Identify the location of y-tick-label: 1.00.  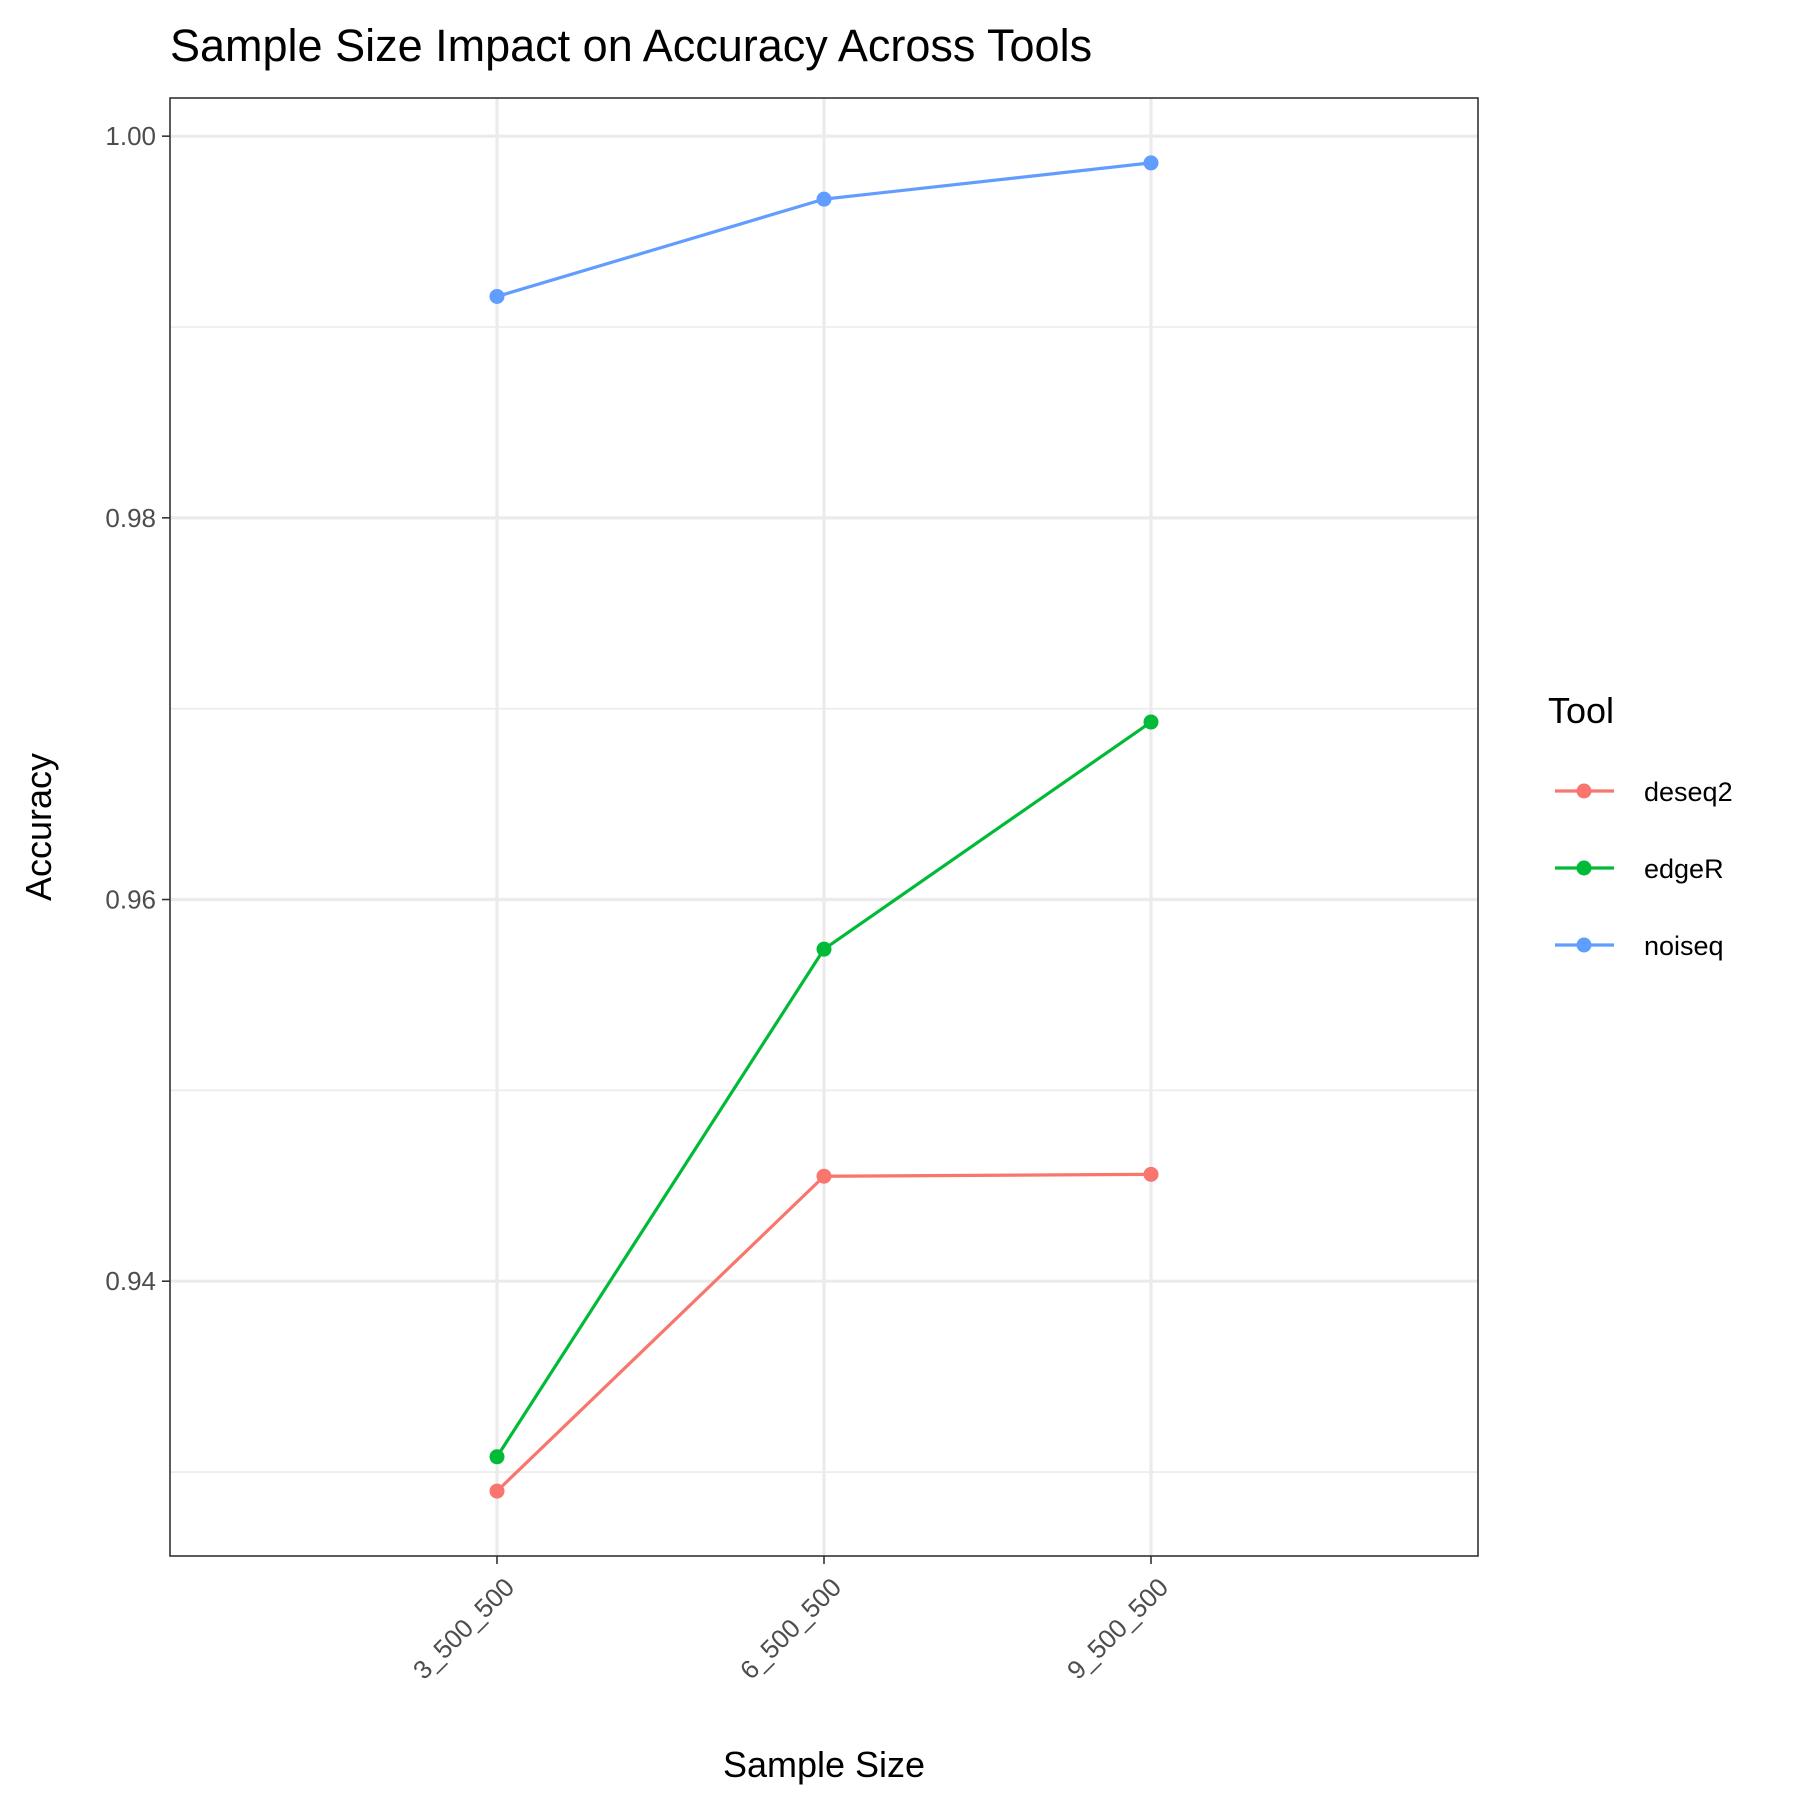
(130, 136).